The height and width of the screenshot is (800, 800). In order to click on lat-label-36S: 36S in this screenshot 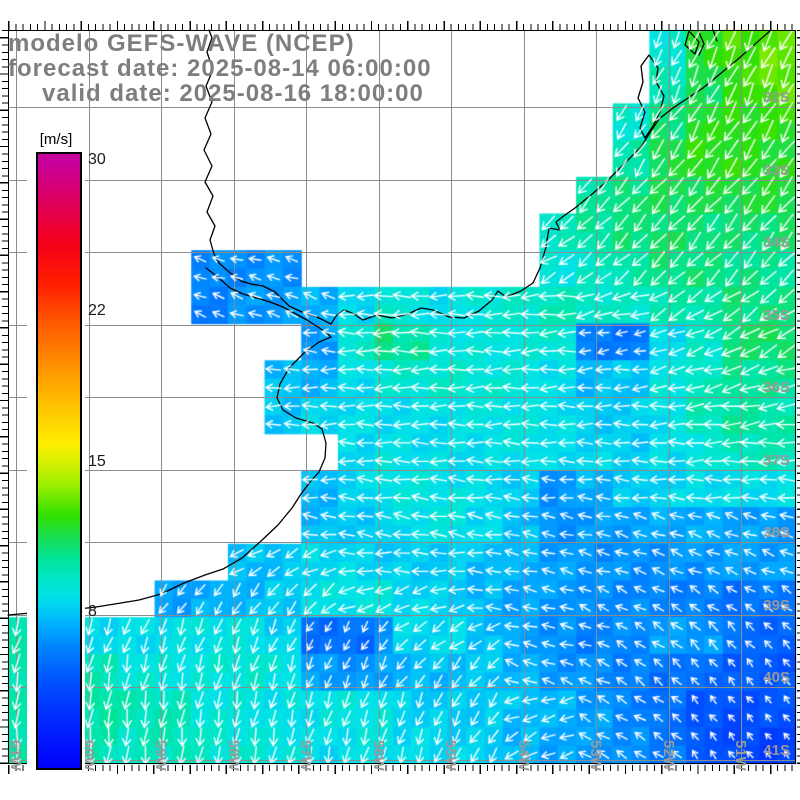, I will do `click(776, 387)`.